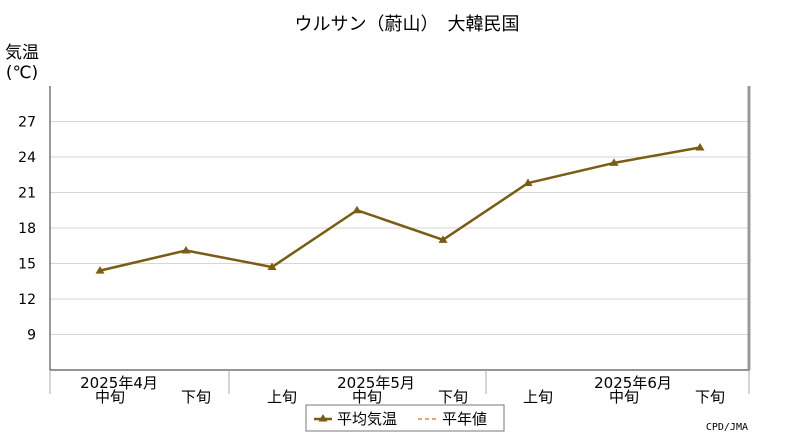  Describe the element at coordinates (31, 336) in the screenshot. I see `y-tick-label: 9` at that location.